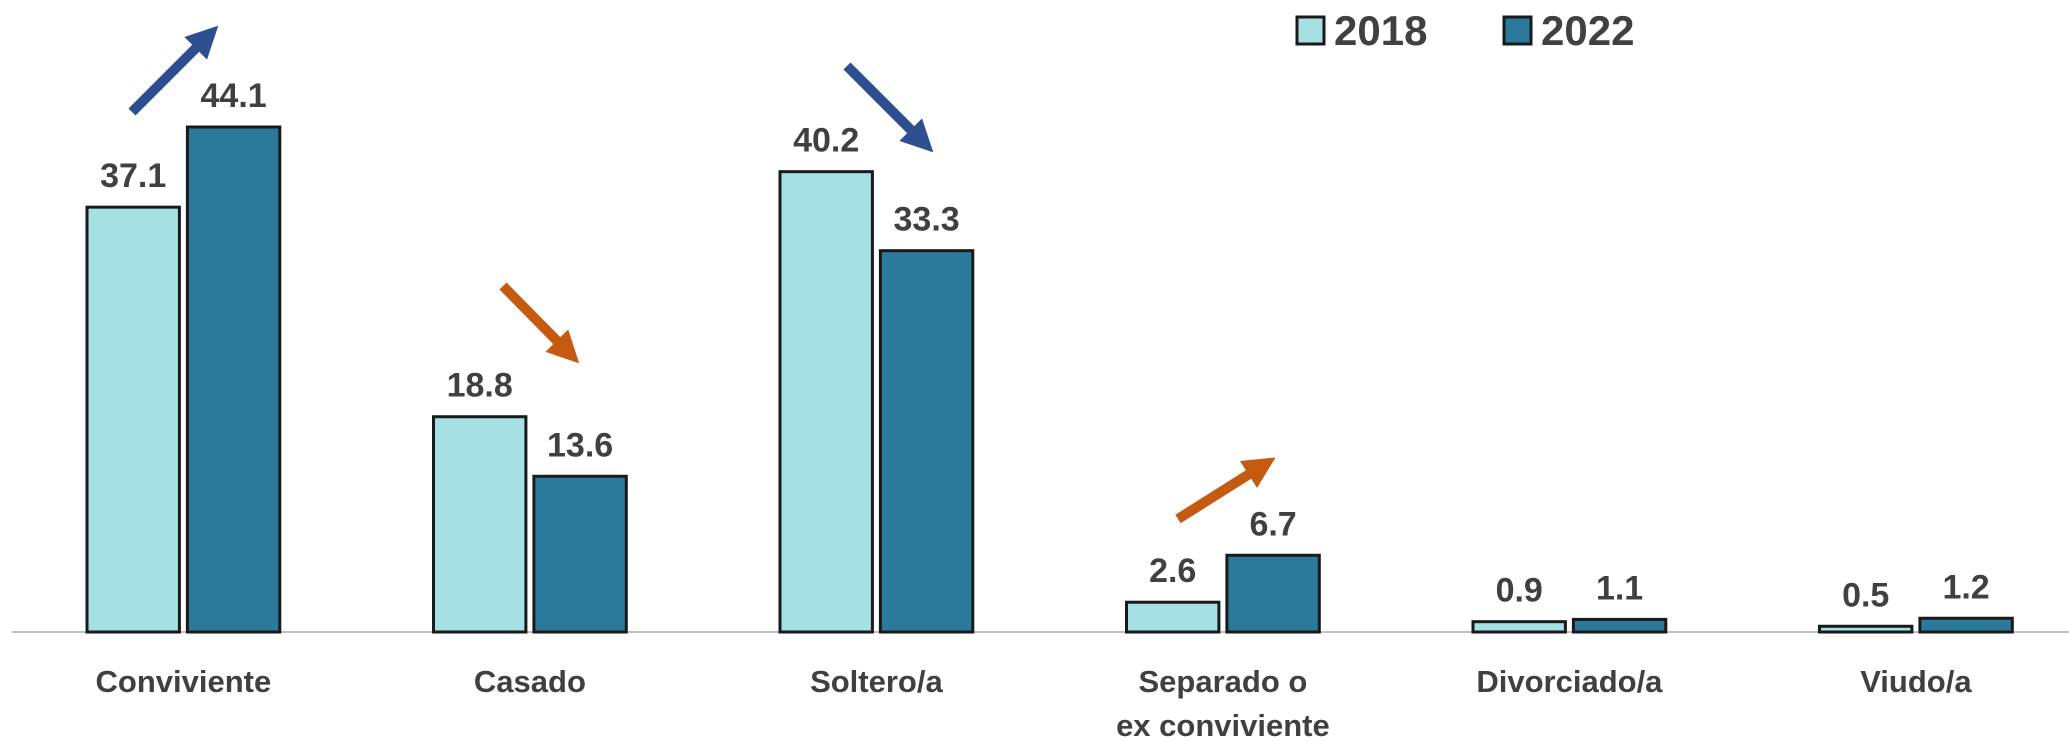 The height and width of the screenshot is (741, 2069). Describe the element at coordinates (530, 681) in the screenshot. I see `x-tick-label: Casado` at that location.